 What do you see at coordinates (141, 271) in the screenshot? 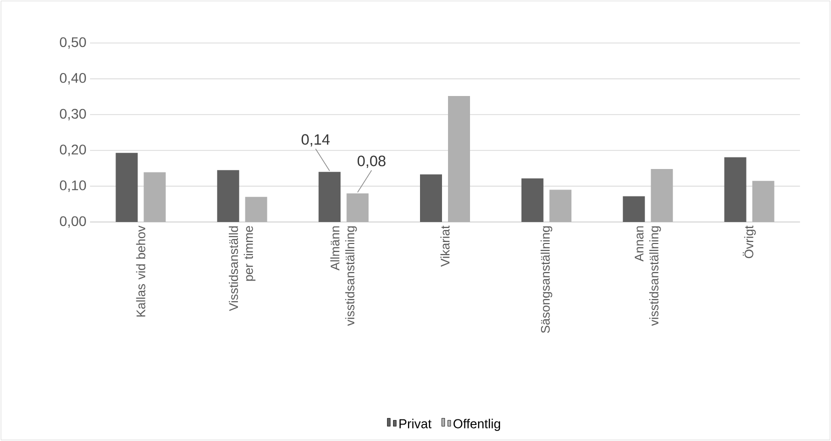
I see `x-tick-label: Kallas vid behov` at bounding box center [141, 271].